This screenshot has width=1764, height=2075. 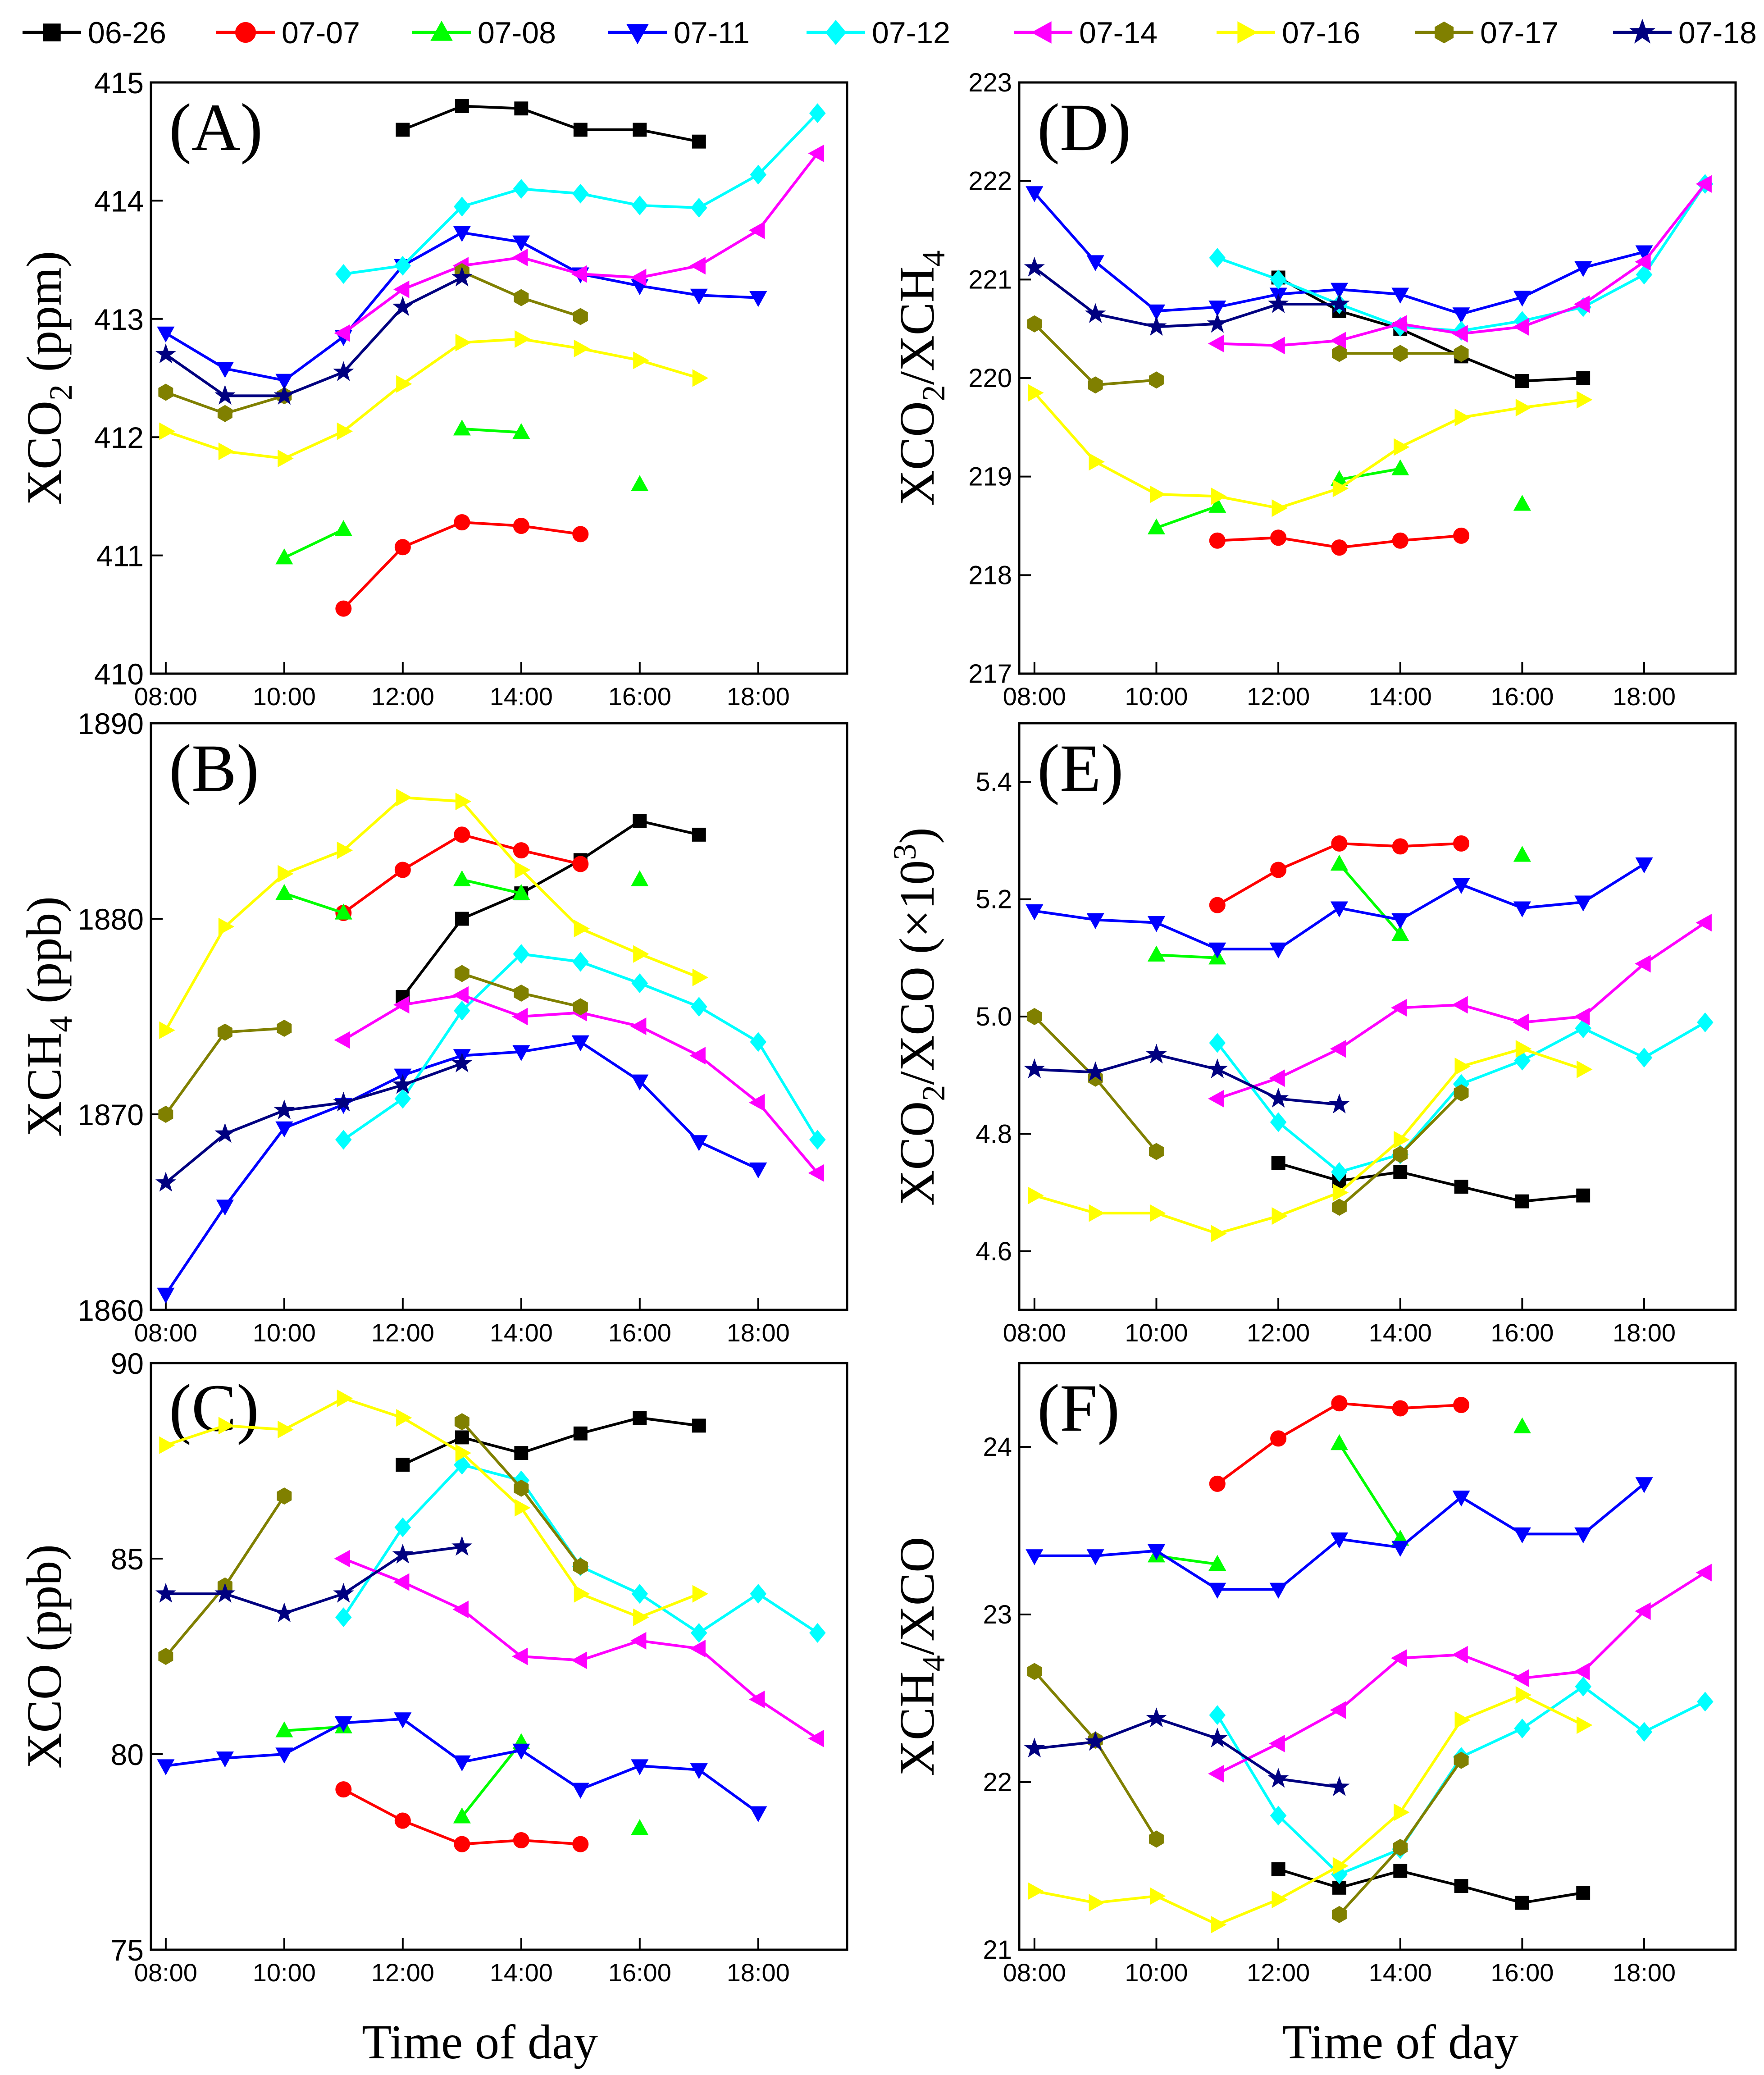 I want to click on y-tick-label: 411, so click(x=120, y=556).